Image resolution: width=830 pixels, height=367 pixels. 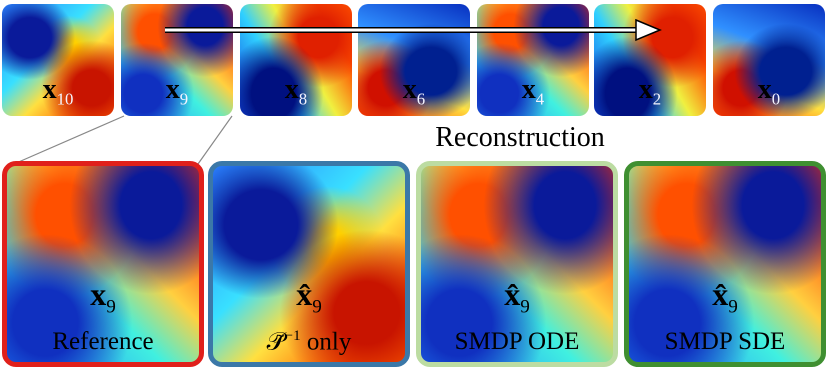 What do you see at coordinates (329, 341) in the screenshot?
I see `caption-text: only` at bounding box center [329, 341].